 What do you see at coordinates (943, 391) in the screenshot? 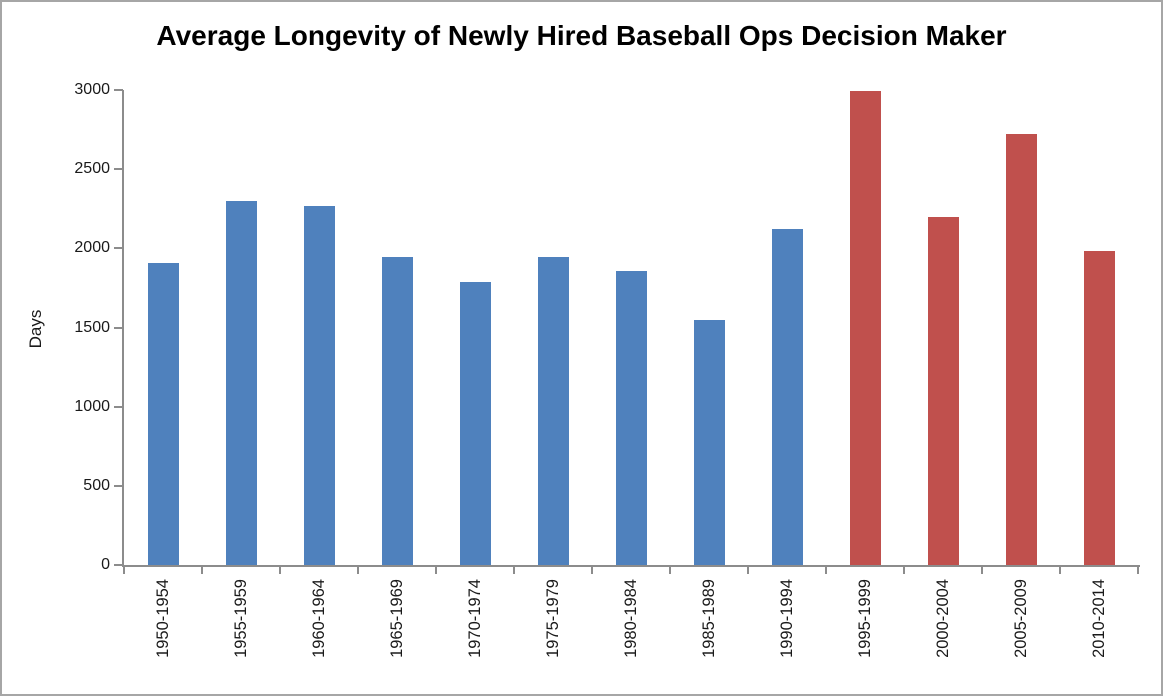
I see `bar-2000-2004` at bounding box center [943, 391].